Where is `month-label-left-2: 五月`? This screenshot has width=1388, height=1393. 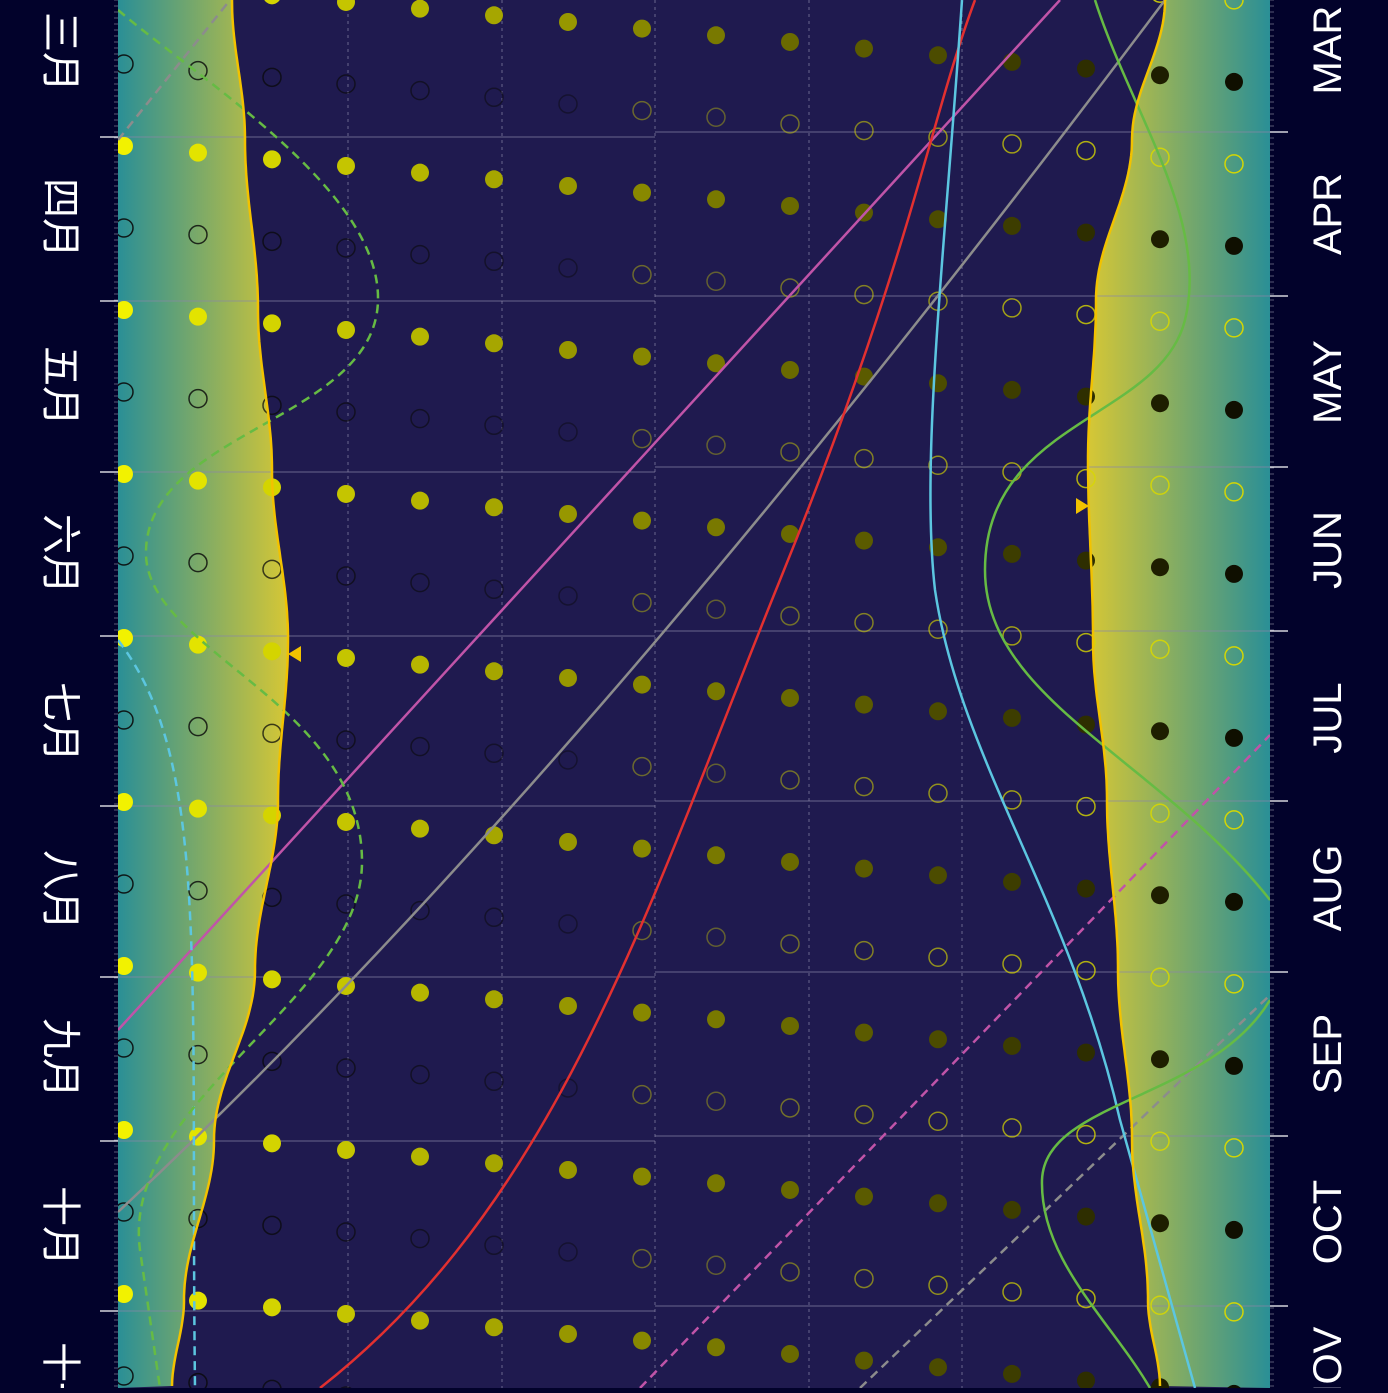
month-label-left-2: 五月 is located at coordinates (60, 386).